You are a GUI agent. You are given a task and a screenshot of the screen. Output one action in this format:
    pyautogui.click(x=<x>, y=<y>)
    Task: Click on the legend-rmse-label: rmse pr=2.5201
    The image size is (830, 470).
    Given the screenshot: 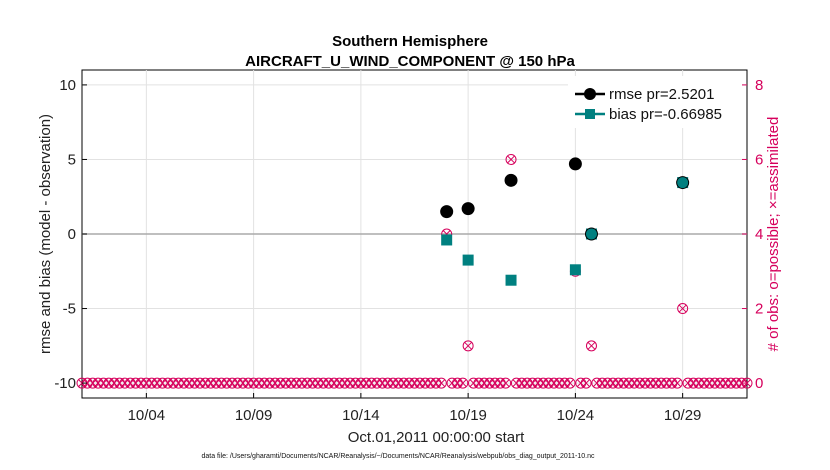 What is the action you would take?
    pyautogui.click(x=661, y=94)
    